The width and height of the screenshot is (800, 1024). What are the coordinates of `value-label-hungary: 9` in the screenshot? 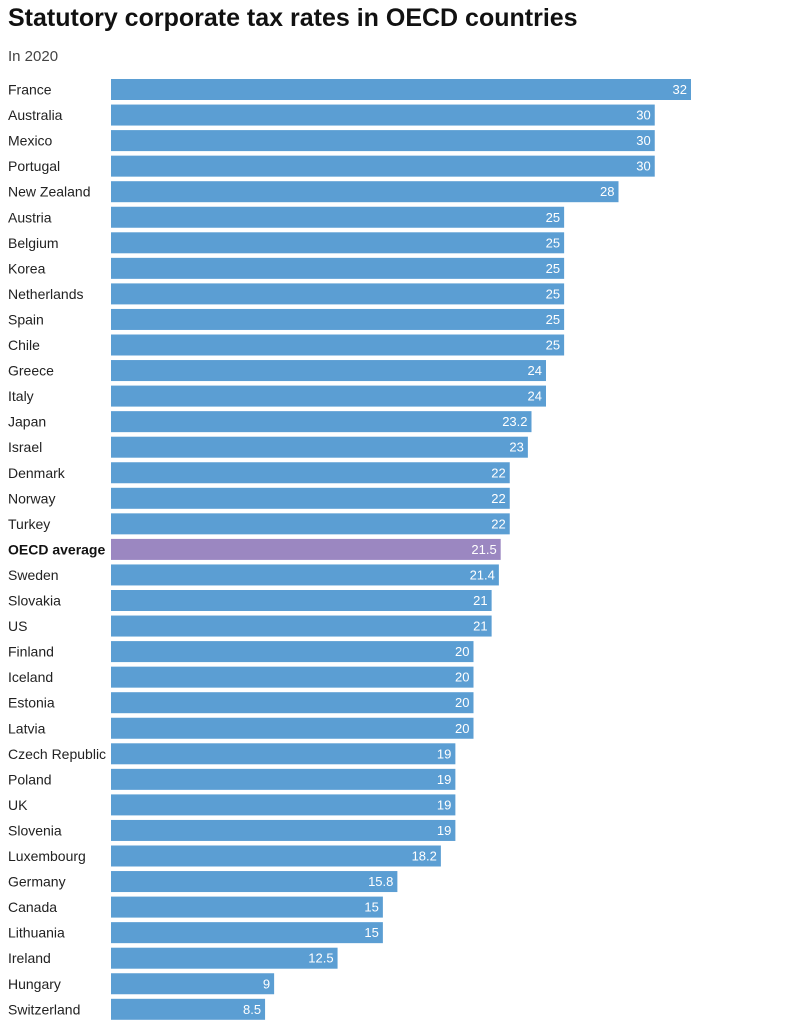 It's located at (266, 983).